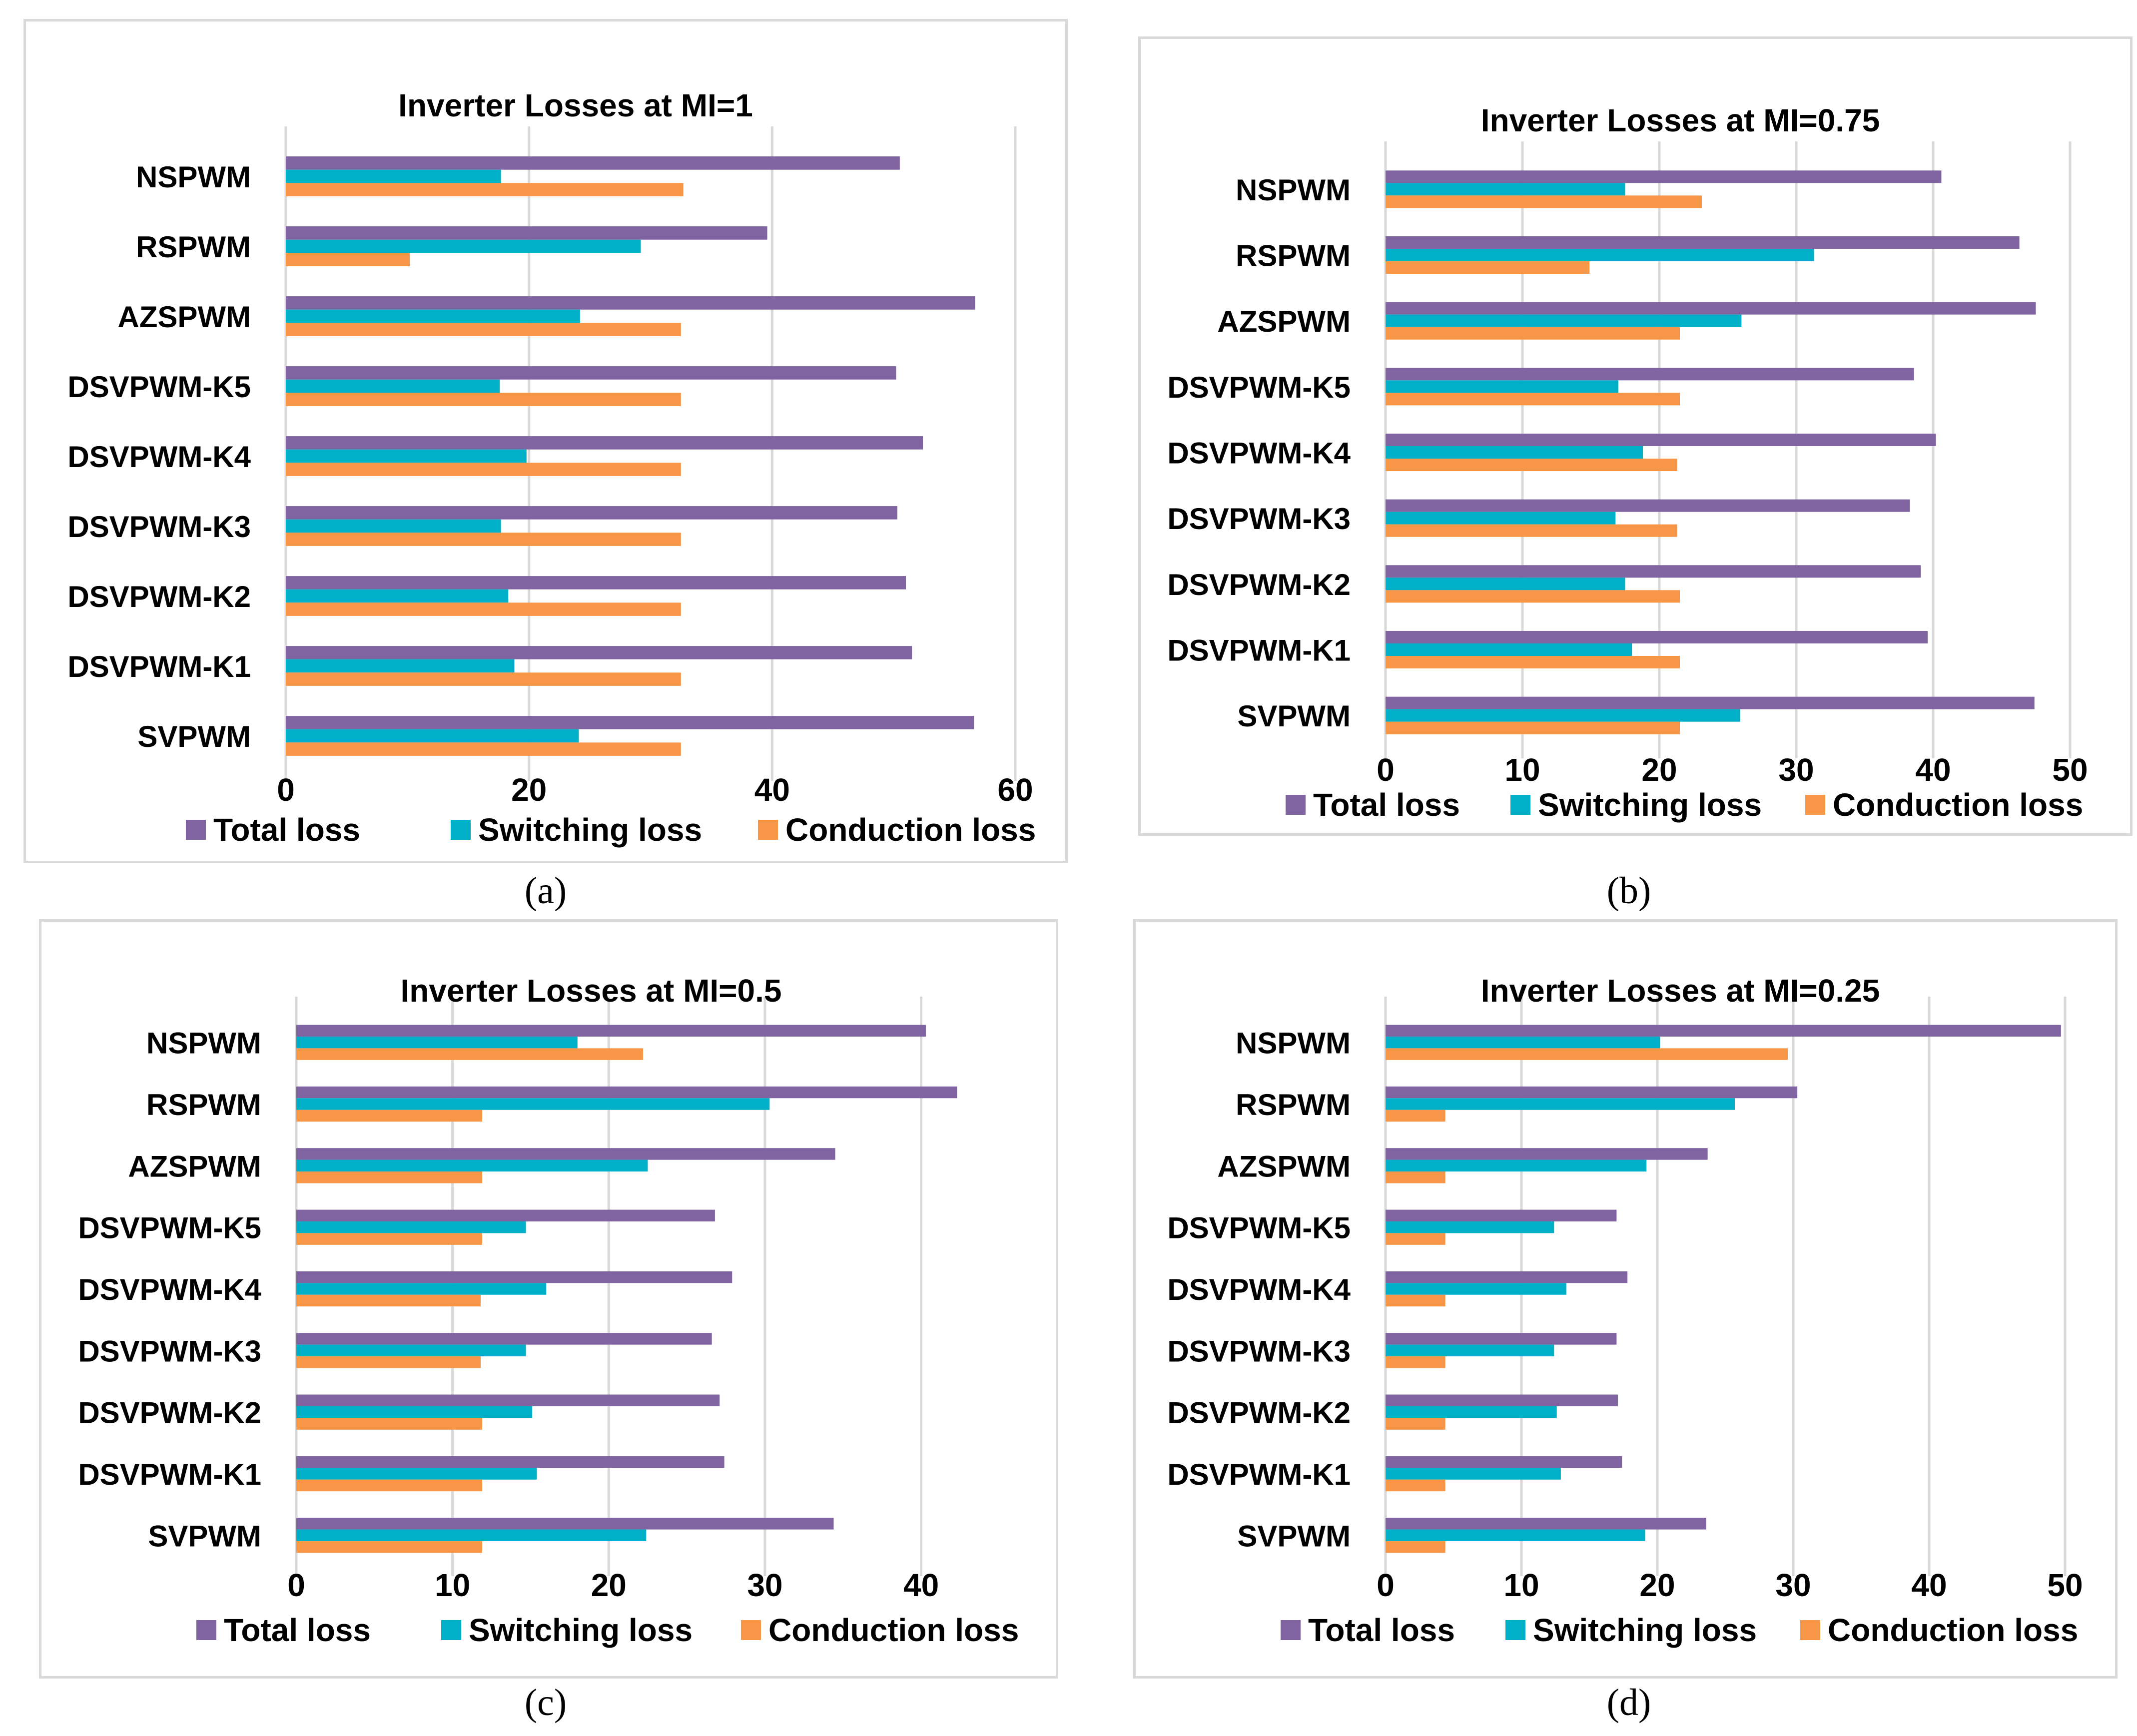 Image resolution: width=2137 pixels, height=1736 pixels. What do you see at coordinates (1415, 1362) in the screenshot?
I see `bar-d-conduction-loss-dsvpwm-k3` at bounding box center [1415, 1362].